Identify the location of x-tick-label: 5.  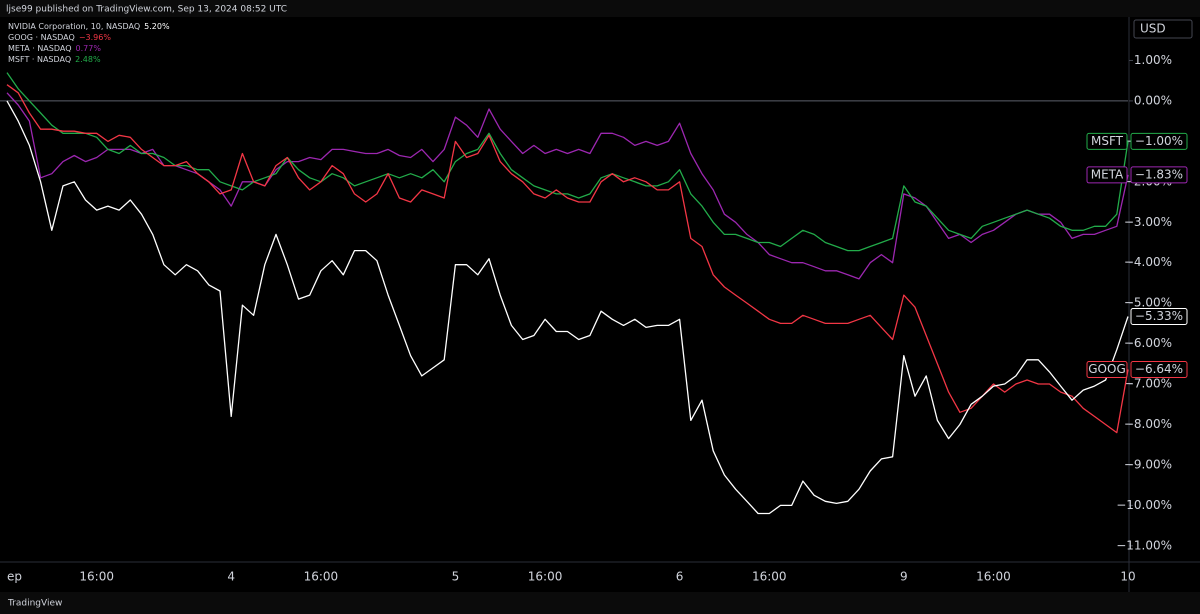
(456, 577).